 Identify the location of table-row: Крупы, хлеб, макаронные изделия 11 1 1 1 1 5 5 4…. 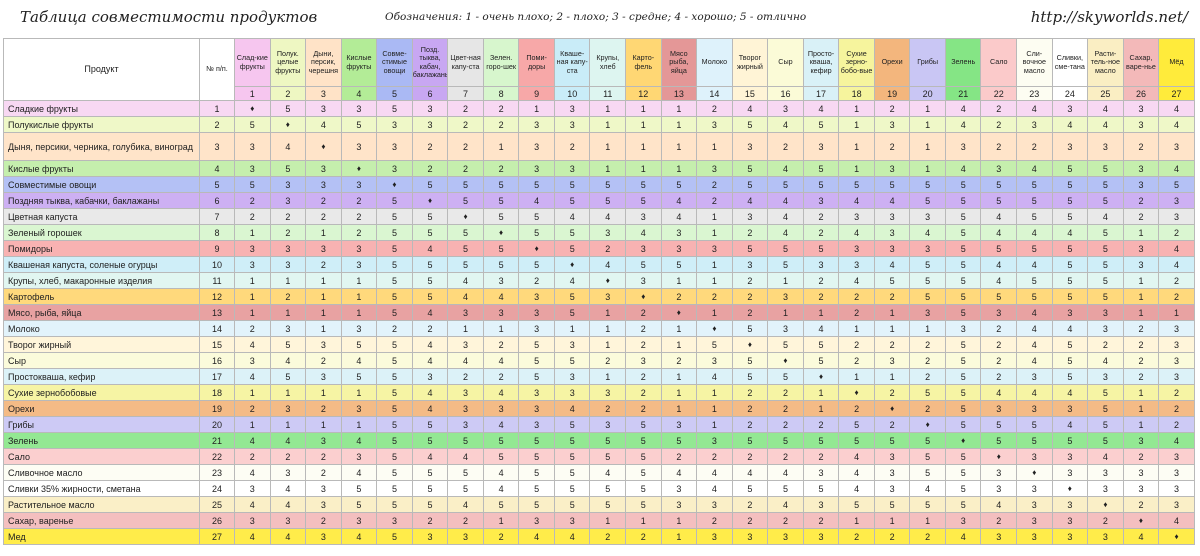
(599, 280).